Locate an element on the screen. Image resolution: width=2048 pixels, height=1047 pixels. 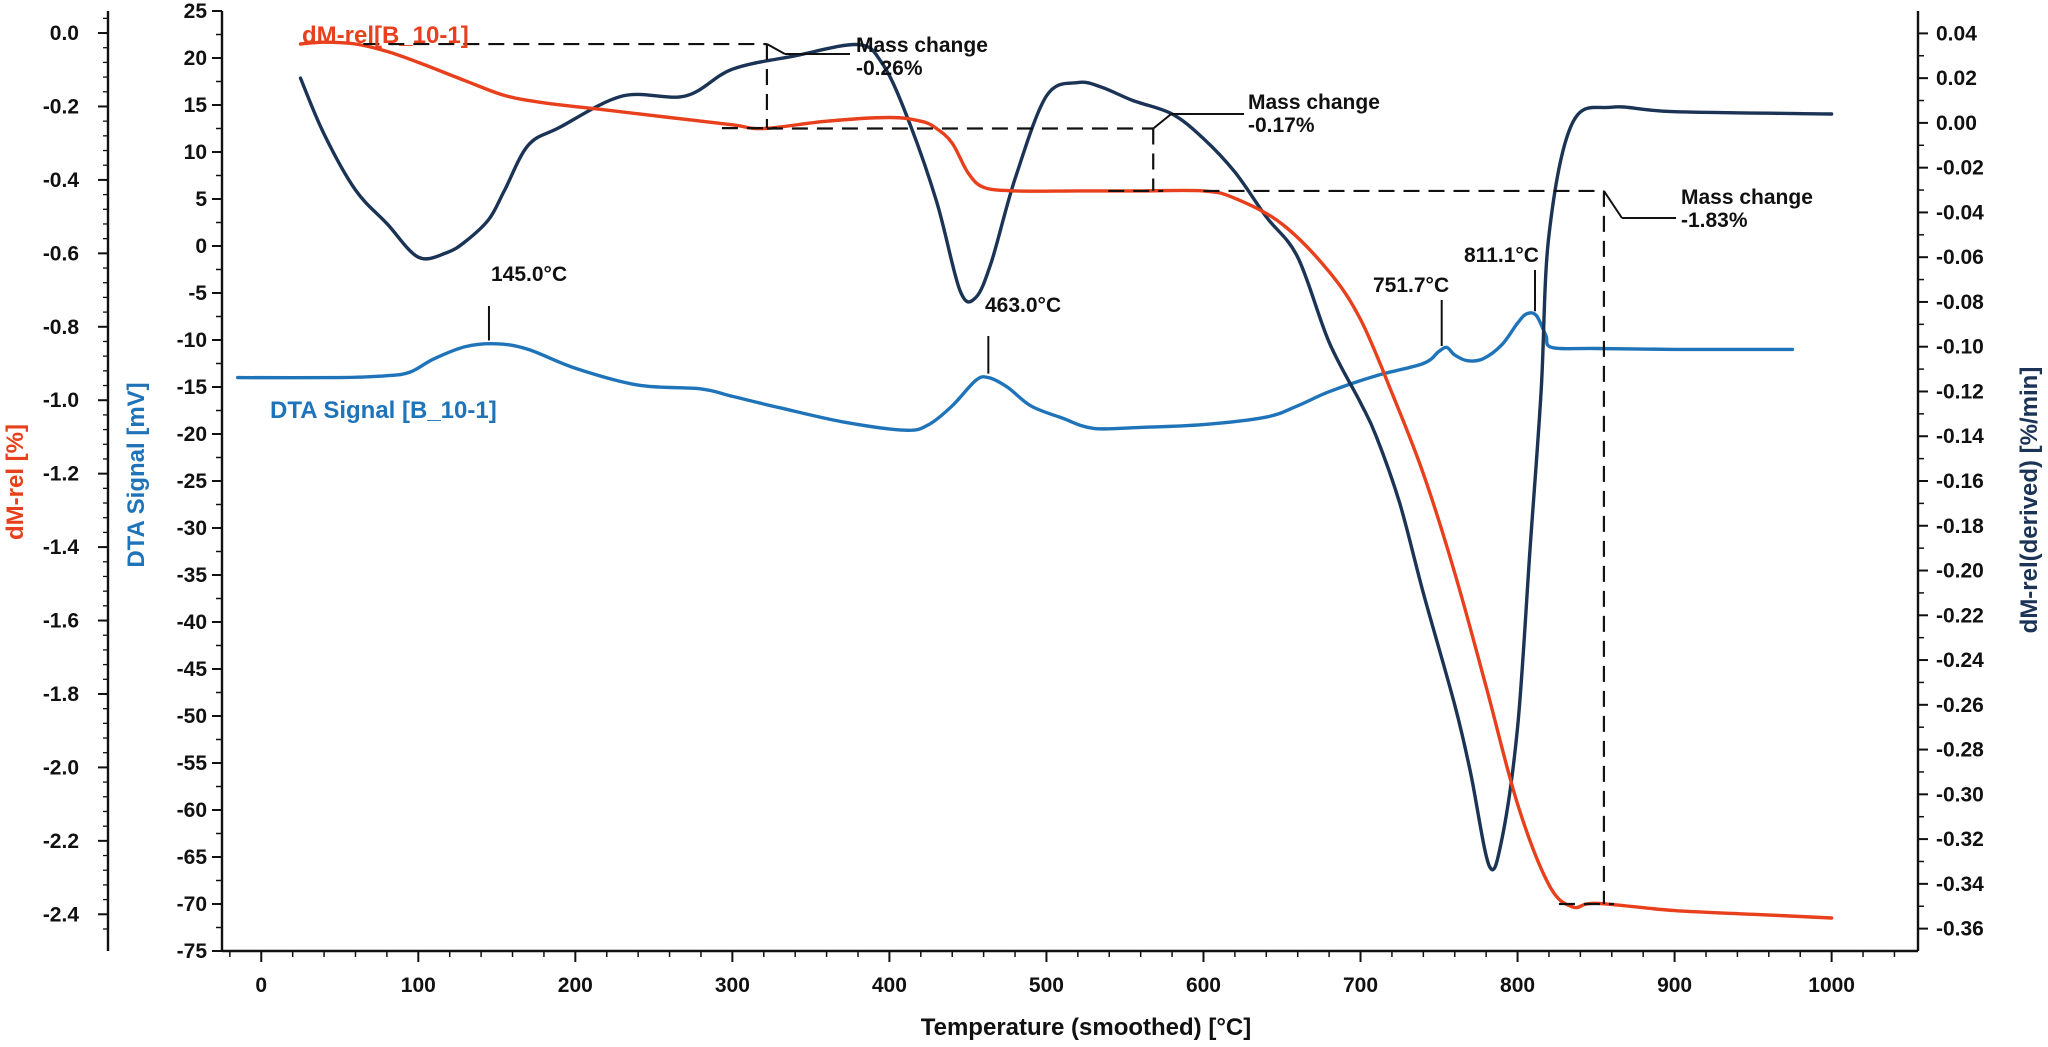
mass-tick-label: -1.8 is located at coordinates (61, 694).